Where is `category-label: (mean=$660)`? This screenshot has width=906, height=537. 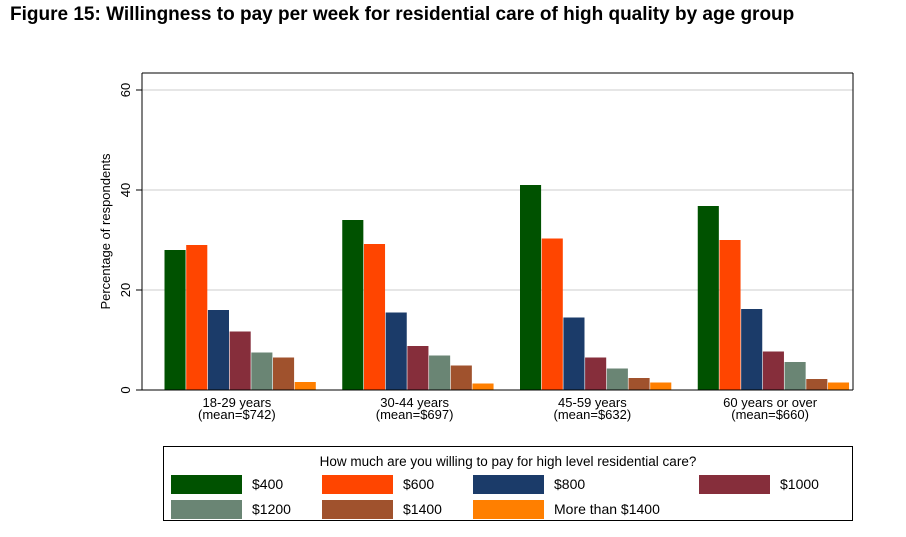
category-label: (mean=$660) is located at coordinates (770, 414).